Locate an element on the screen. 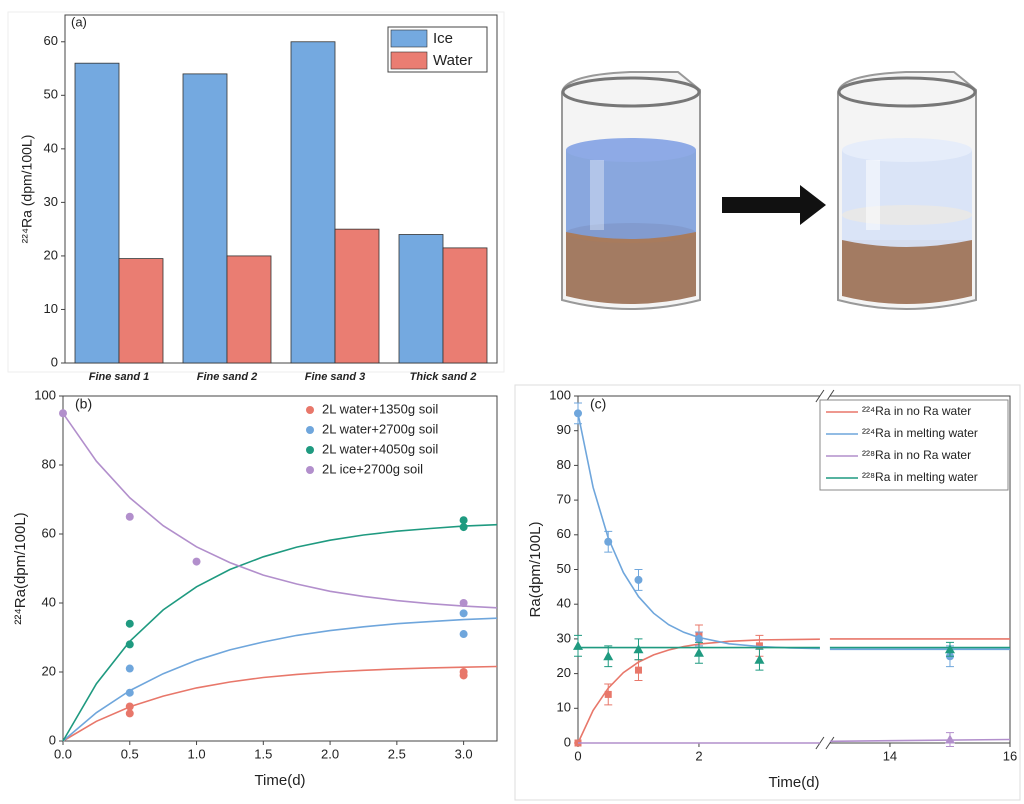  legend-swatch is located at coordinates (409, 60).